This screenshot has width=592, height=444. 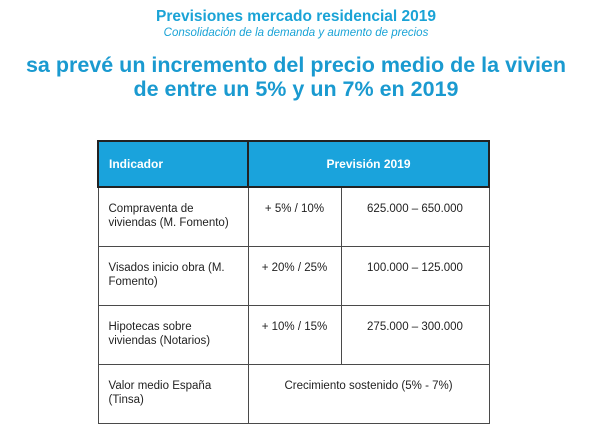 I want to click on header-indicator: Indicador, so click(x=173, y=164).